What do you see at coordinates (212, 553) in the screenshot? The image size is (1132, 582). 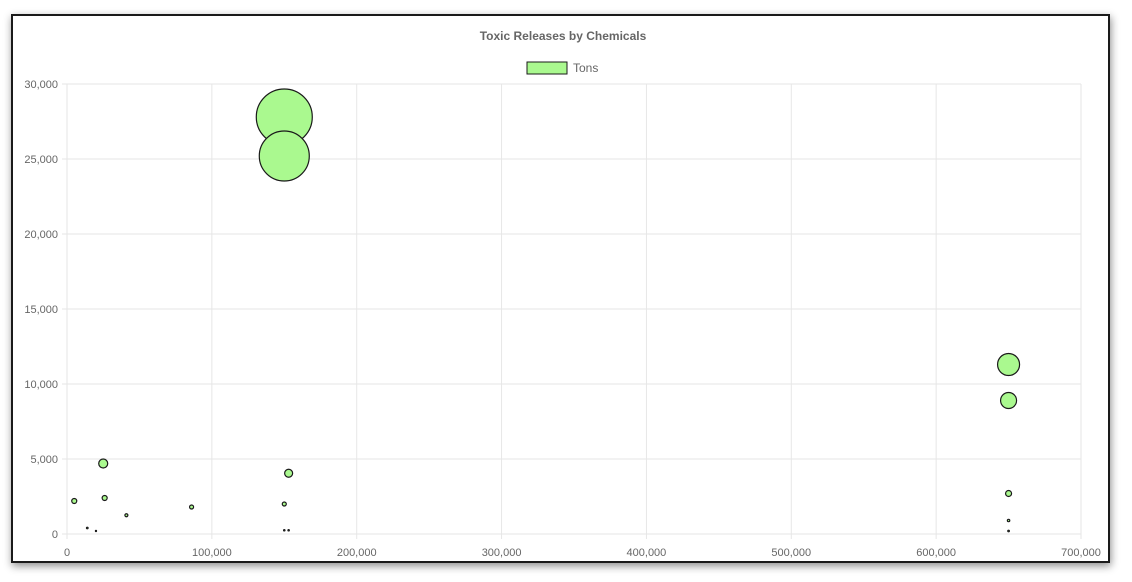 I see `x-tick-label: 100,000` at bounding box center [212, 553].